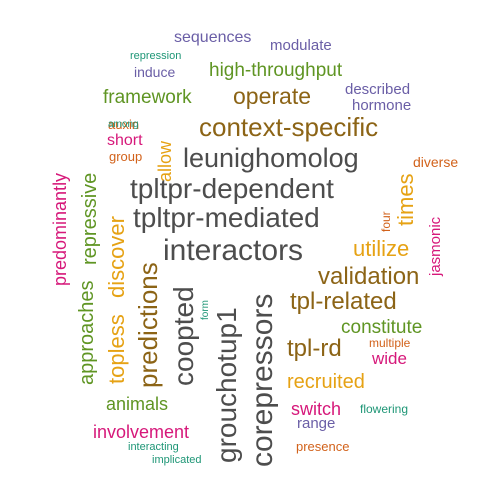 The image size is (500, 500). What do you see at coordinates (87, 332) in the screenshot?
I see `word-approaches: approaches` at bounding box center [87, 332].